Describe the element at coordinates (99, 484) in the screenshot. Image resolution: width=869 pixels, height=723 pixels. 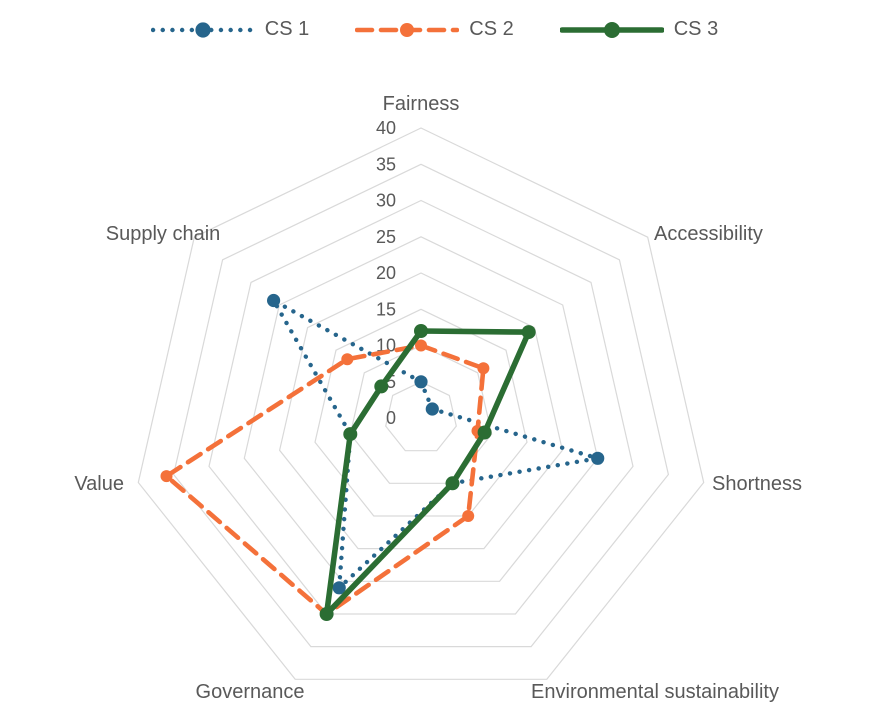
I see `category-label: Value` at that location.